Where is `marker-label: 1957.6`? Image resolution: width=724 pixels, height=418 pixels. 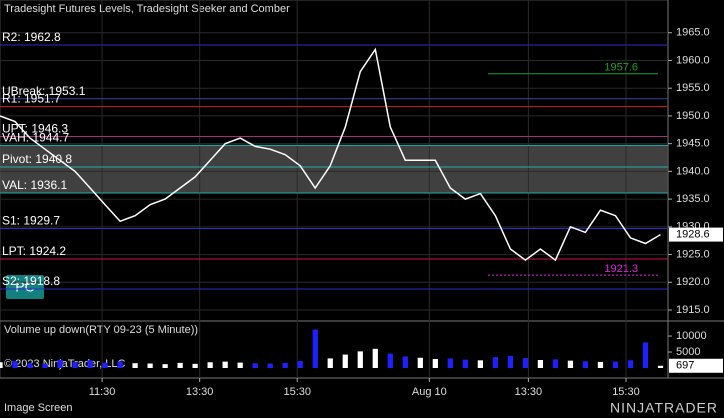 marker-label: 1957.6 is located at coordinates (621, 68).